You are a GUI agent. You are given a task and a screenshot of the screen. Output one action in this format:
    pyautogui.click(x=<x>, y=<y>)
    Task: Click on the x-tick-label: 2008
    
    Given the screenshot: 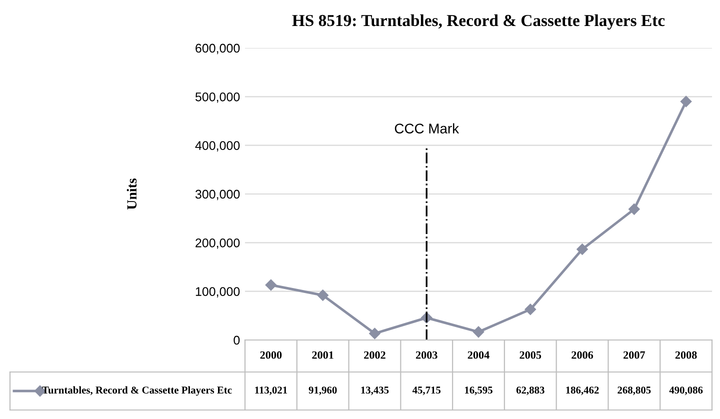 What is the action you would take?
    pyautogui.click(x=686, y=355)
    